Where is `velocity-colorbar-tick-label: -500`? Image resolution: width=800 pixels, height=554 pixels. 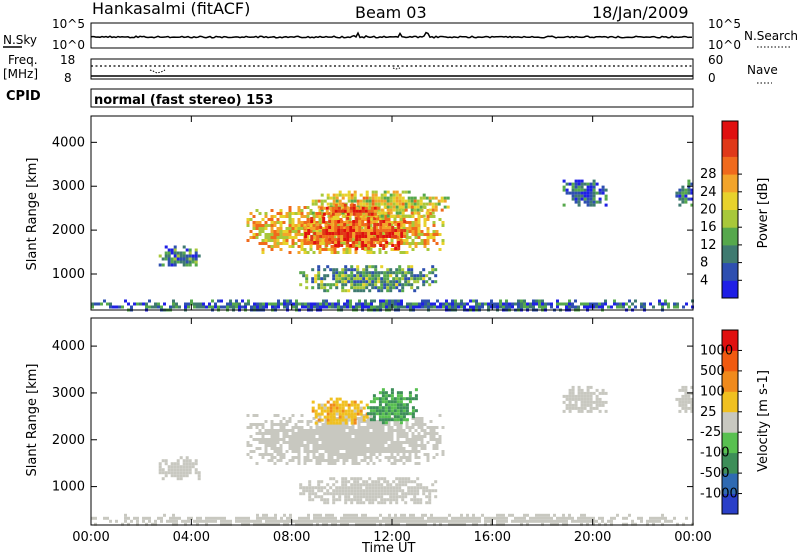 velocity-colorbar-tick-label: -500 is located at coordinates (715, 473).